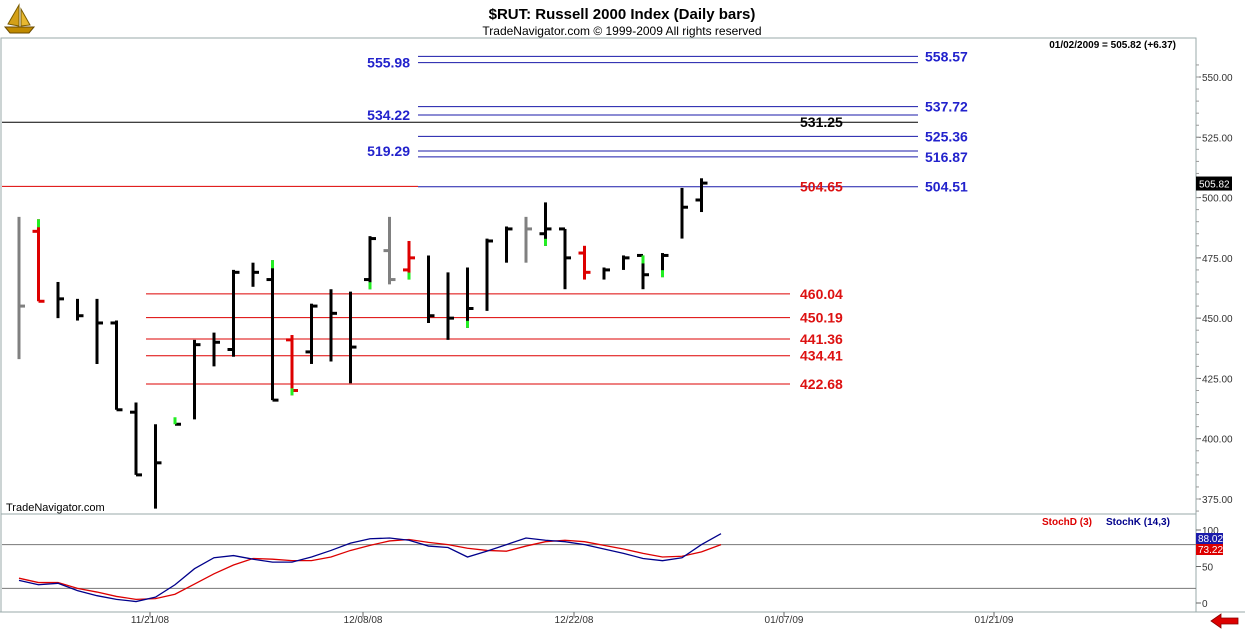 The image size is (1245, 631). What do you see at coordinates (388, 63) in the screenshot?
I see `resistance-label: 555.98` at bounding box center [388, 63].